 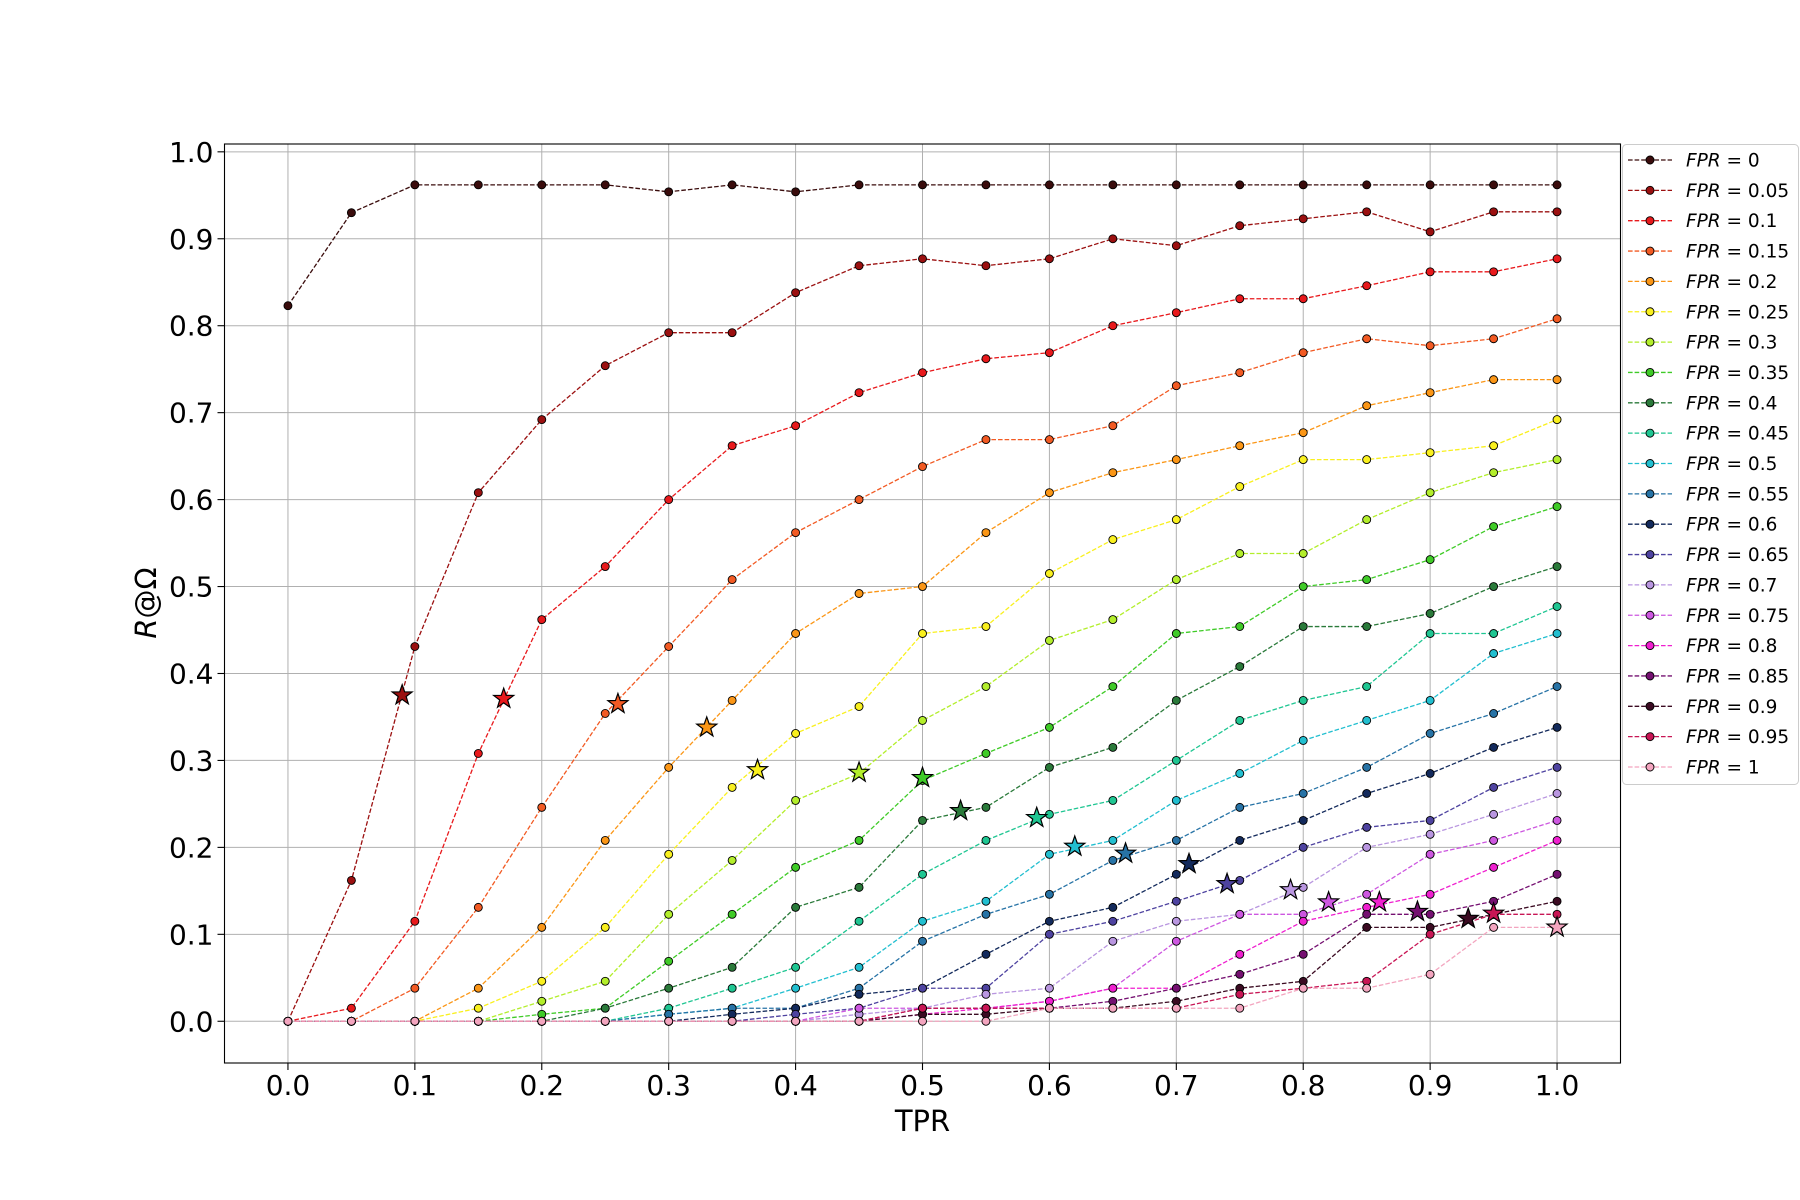 What do you see at coordinates (1731, 221) in the screenshot?
I see `legend-label: FPR = 0.1` at bounding box center [1731, 221].